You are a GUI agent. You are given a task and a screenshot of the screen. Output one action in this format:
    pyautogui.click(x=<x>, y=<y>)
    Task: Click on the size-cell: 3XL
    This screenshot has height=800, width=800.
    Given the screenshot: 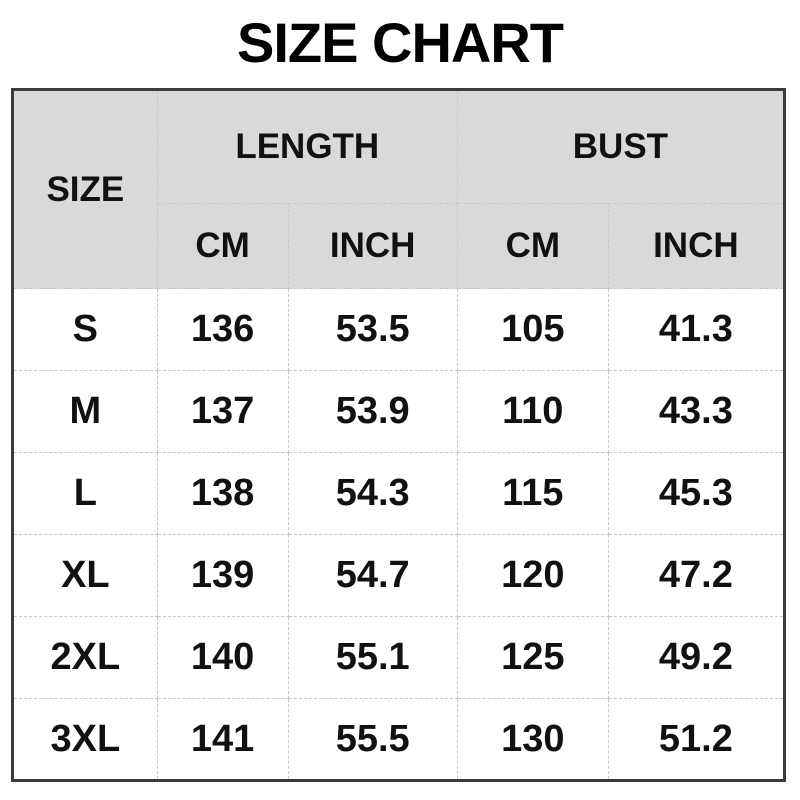 What is the action you would take?
    pyautogui.click(x=85, y=739)
    